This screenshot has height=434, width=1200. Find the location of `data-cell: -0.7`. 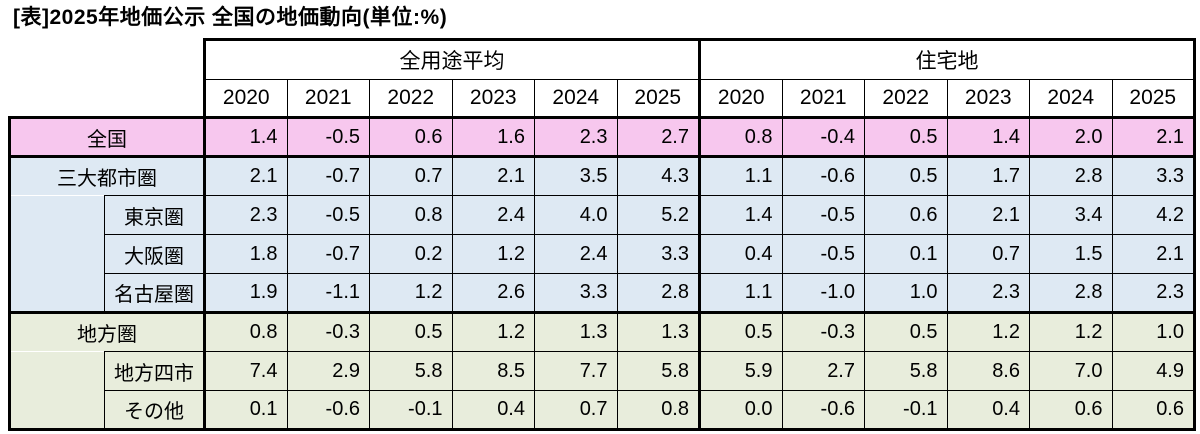

data-cell: -0.7 is located at coordinates (328, 176).